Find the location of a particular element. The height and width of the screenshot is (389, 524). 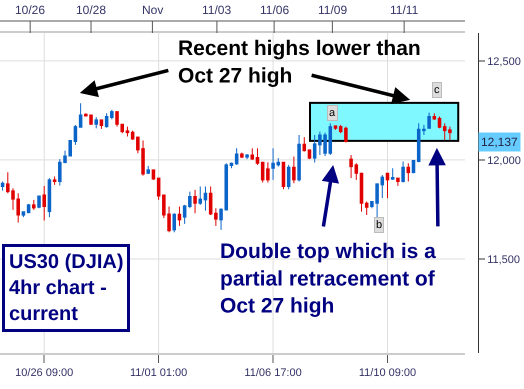

text: 11/11 is located at coordinates (404, 10).